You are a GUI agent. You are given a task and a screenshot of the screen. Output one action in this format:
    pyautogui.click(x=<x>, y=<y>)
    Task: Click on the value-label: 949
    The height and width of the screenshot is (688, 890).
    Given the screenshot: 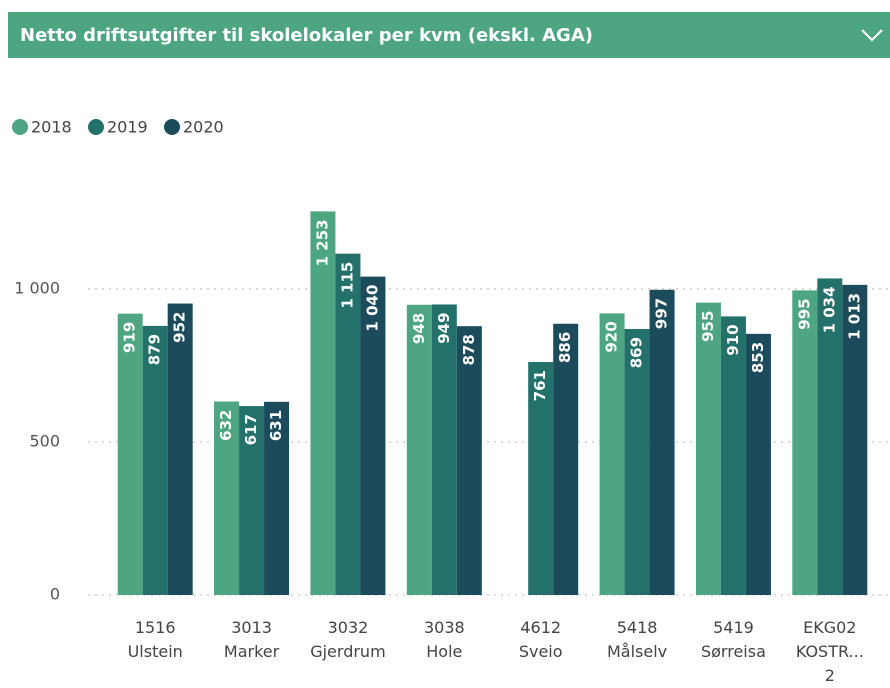 What is the action you would take?
    pyautogui.click(x=444, y=327)
    